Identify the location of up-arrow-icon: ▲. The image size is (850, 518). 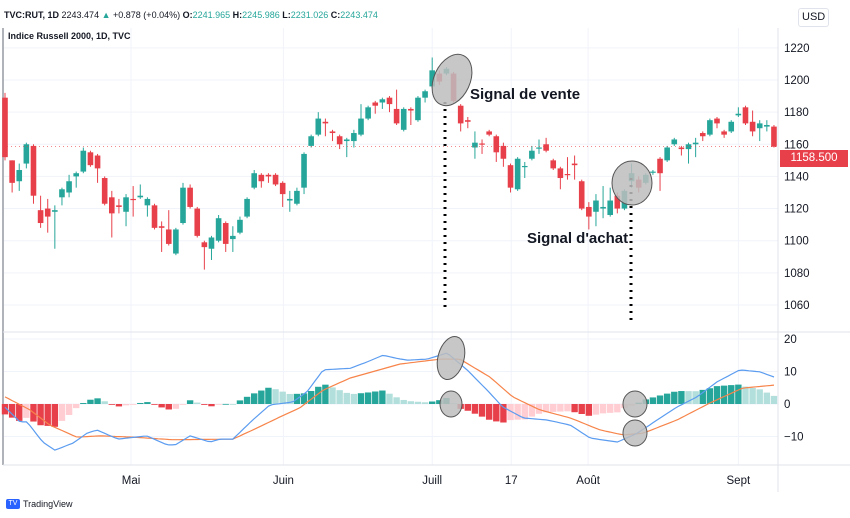
(106, 15).